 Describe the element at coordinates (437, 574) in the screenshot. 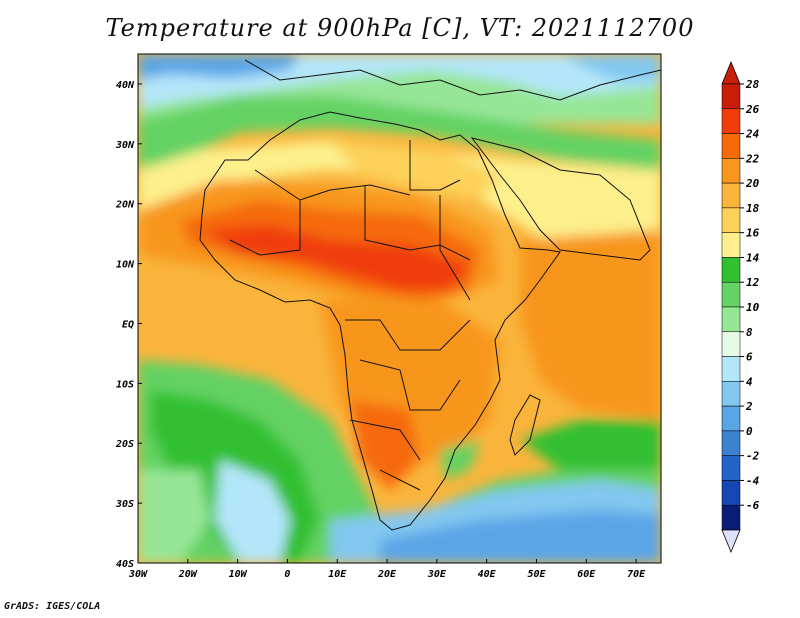

I see `lon-tick-label: 30E` at that location.